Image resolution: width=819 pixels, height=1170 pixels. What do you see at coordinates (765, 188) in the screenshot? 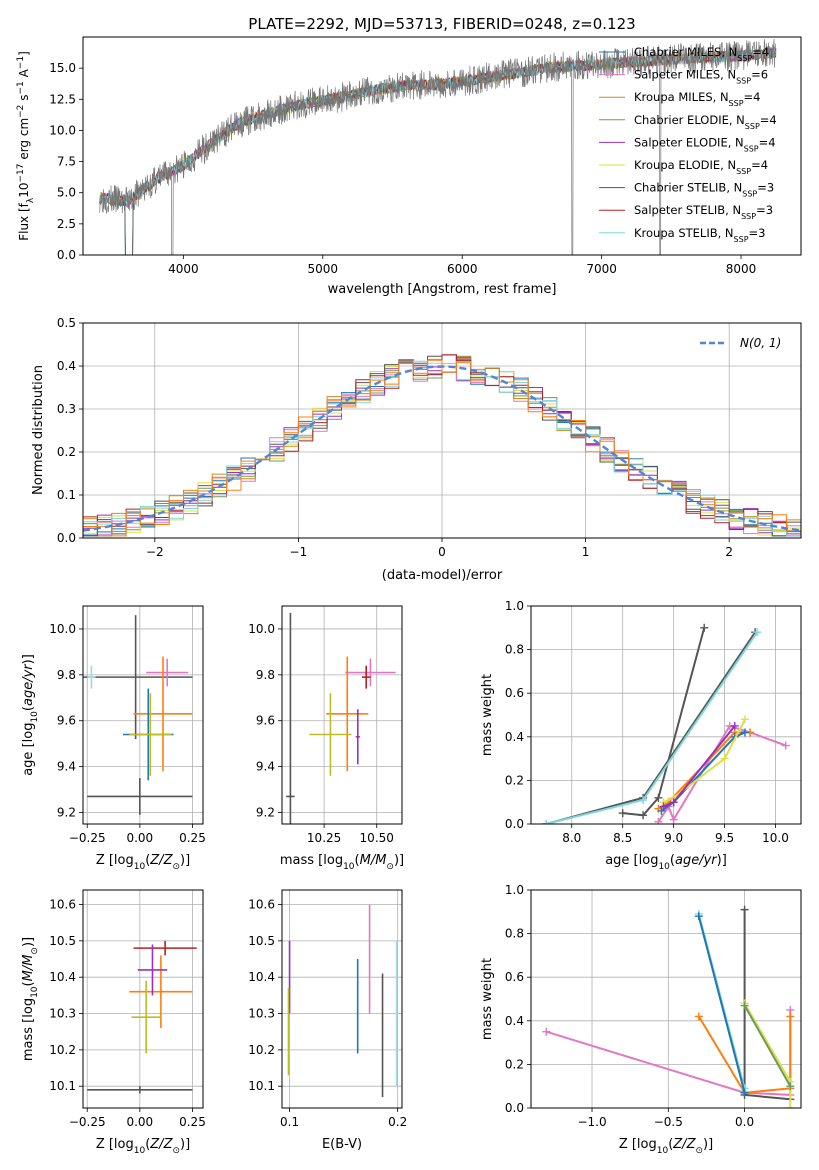
I see `legend-count: =3` at bounding box center [765, 188].